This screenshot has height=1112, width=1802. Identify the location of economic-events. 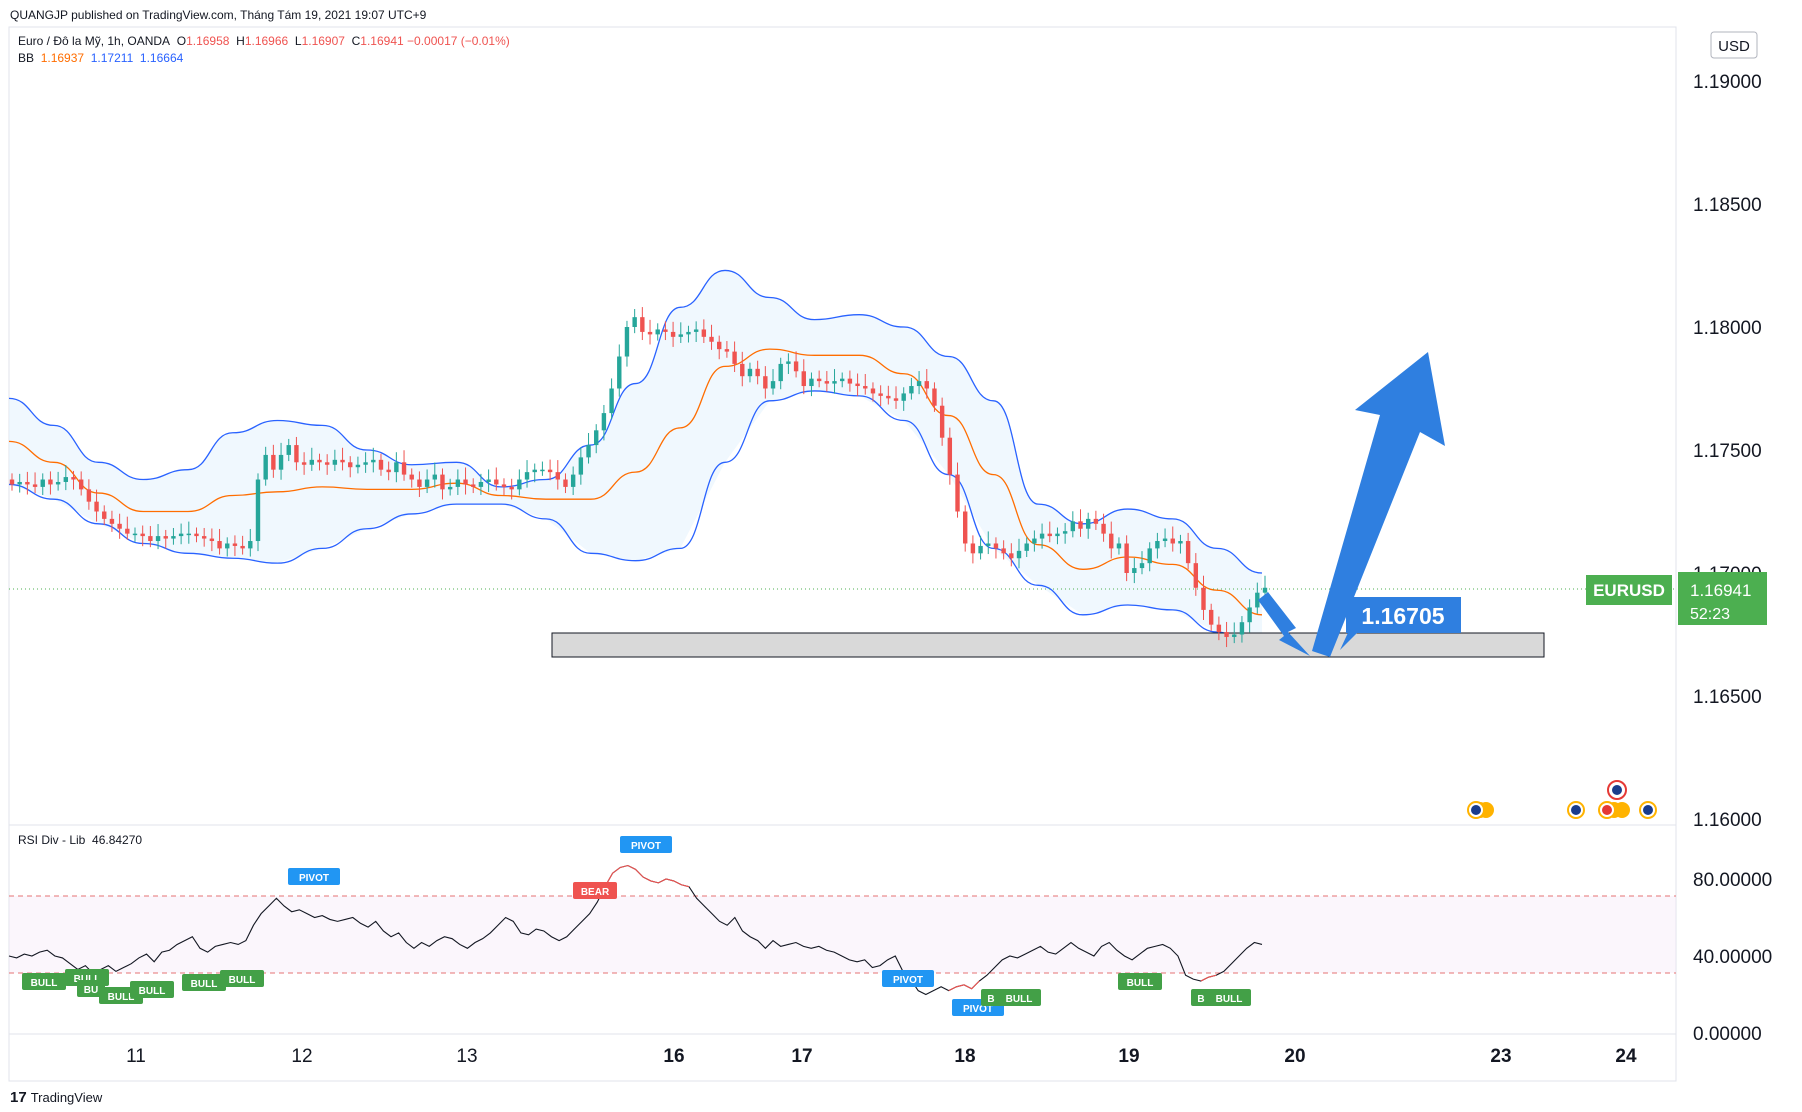
(1562, 799).